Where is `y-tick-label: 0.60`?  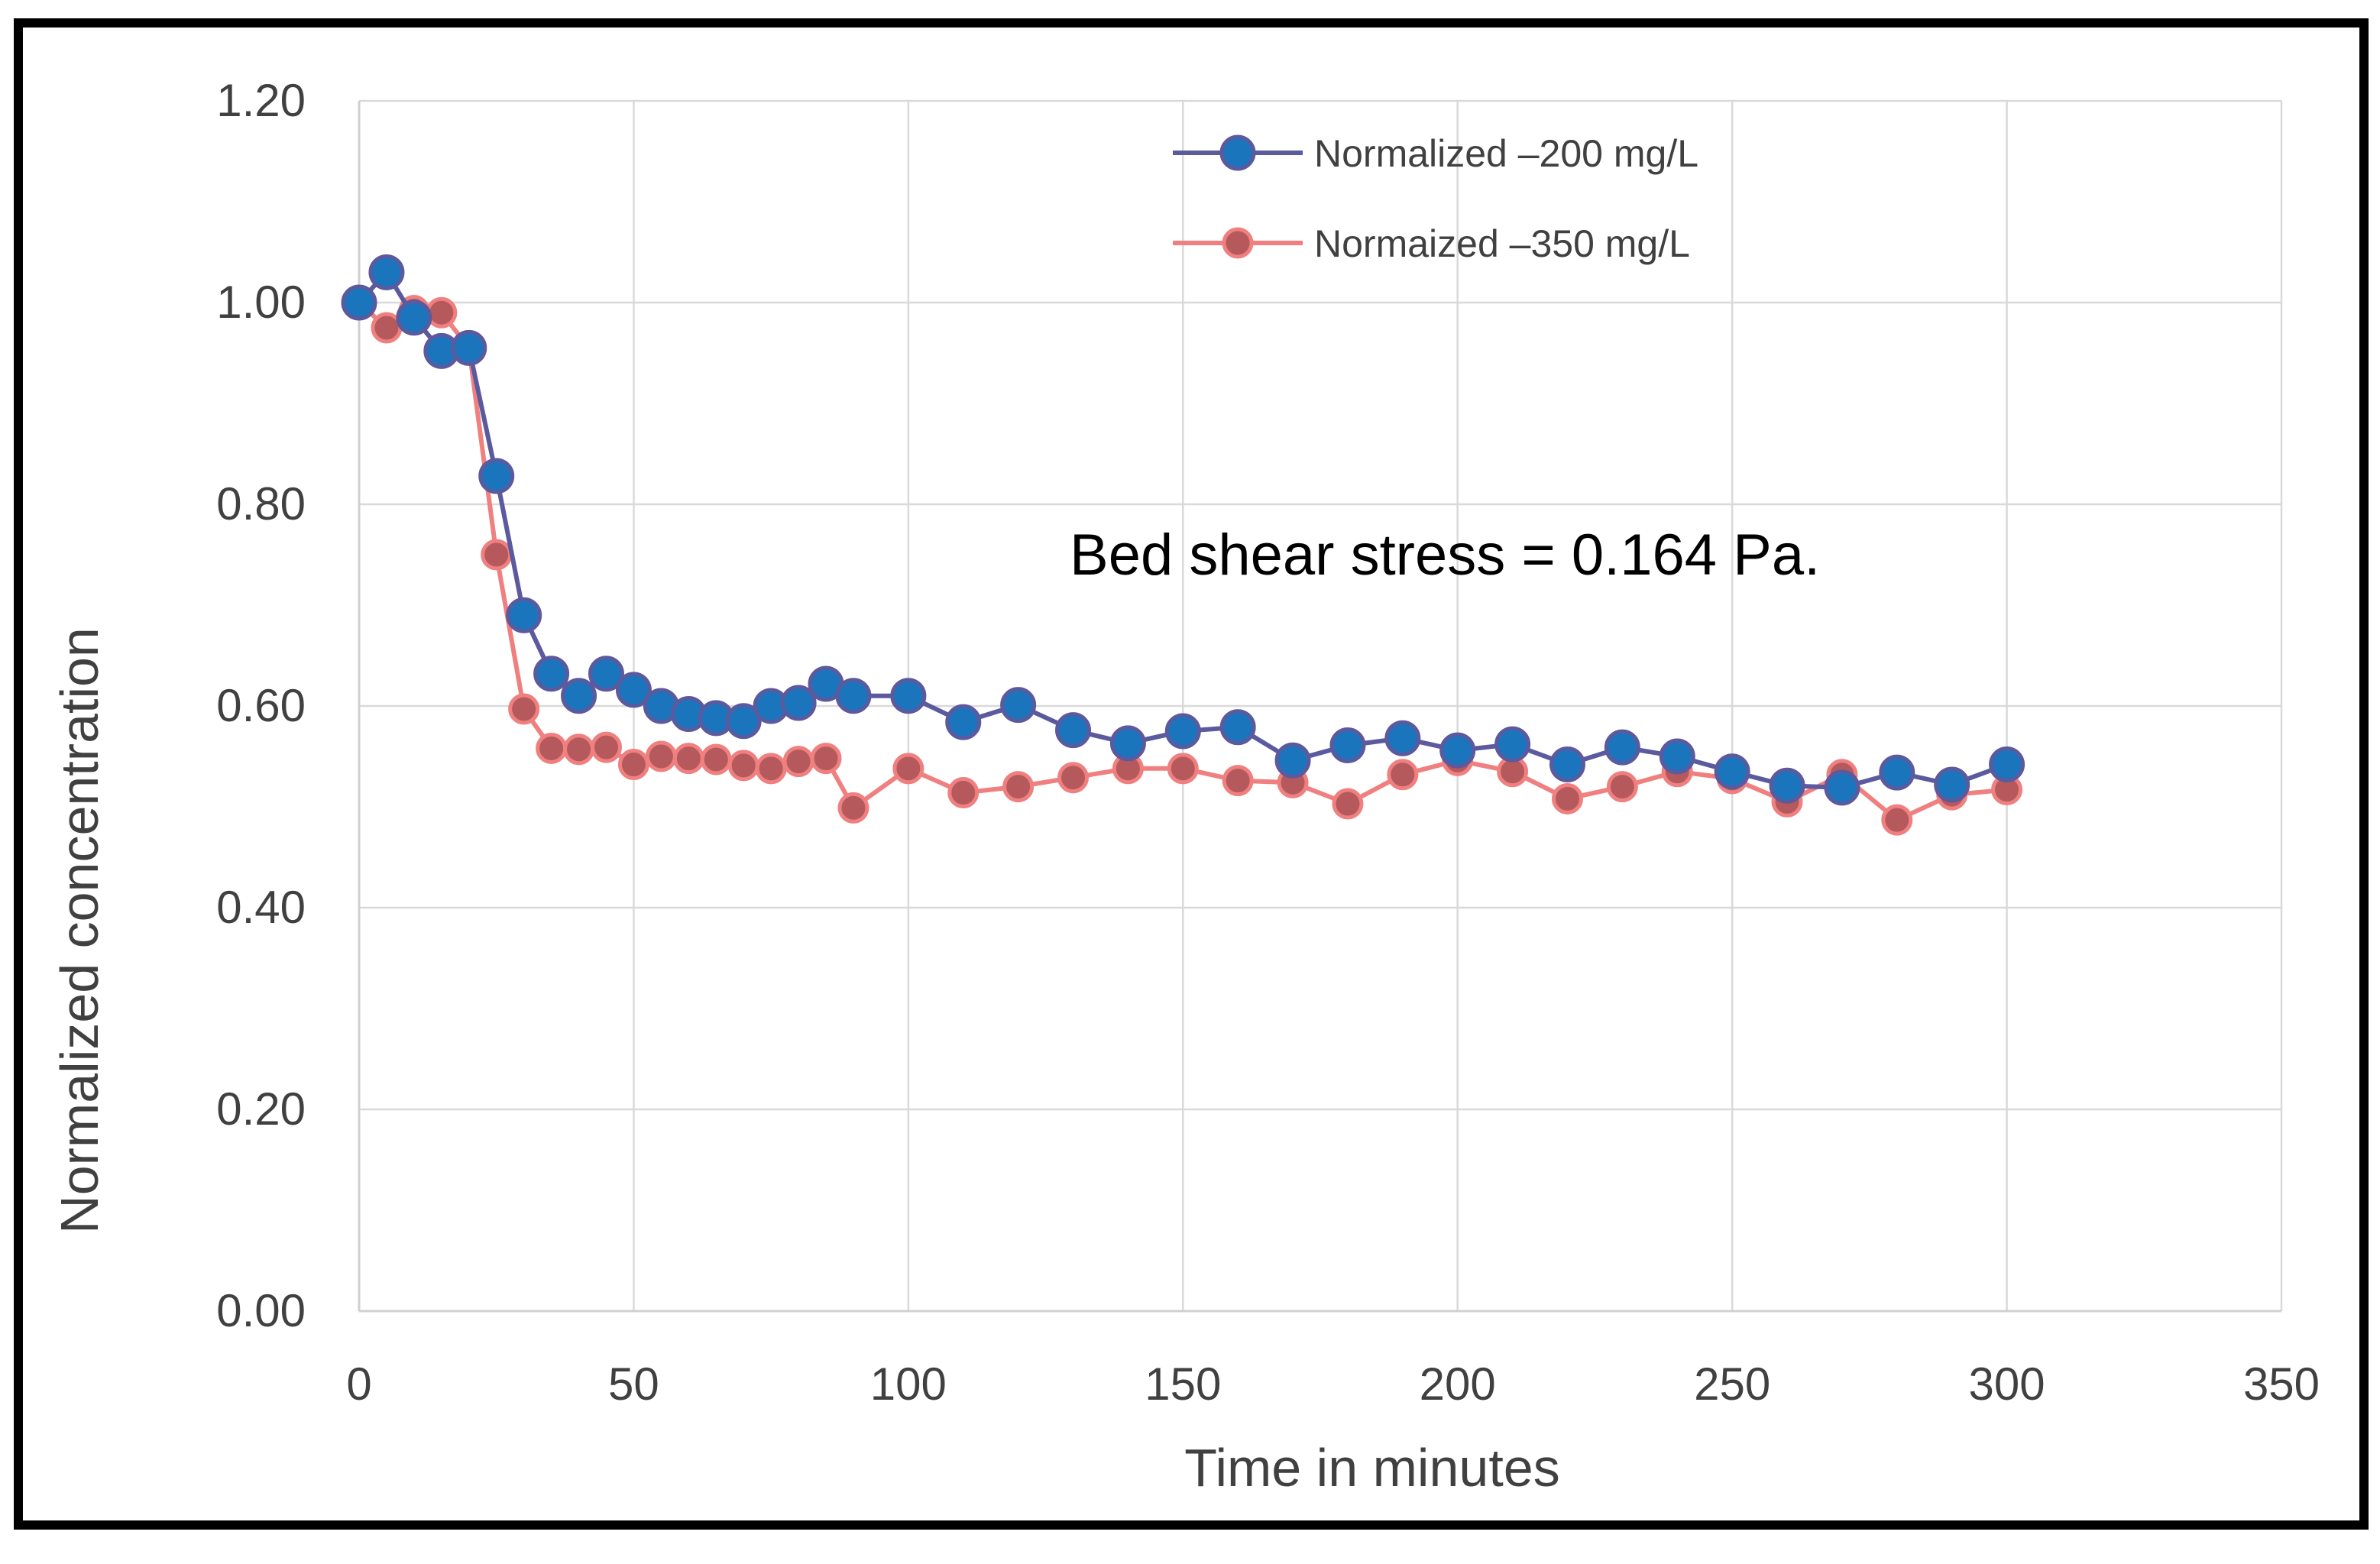
y-tick-label: 0.60 is located at coordinates (261, 705).